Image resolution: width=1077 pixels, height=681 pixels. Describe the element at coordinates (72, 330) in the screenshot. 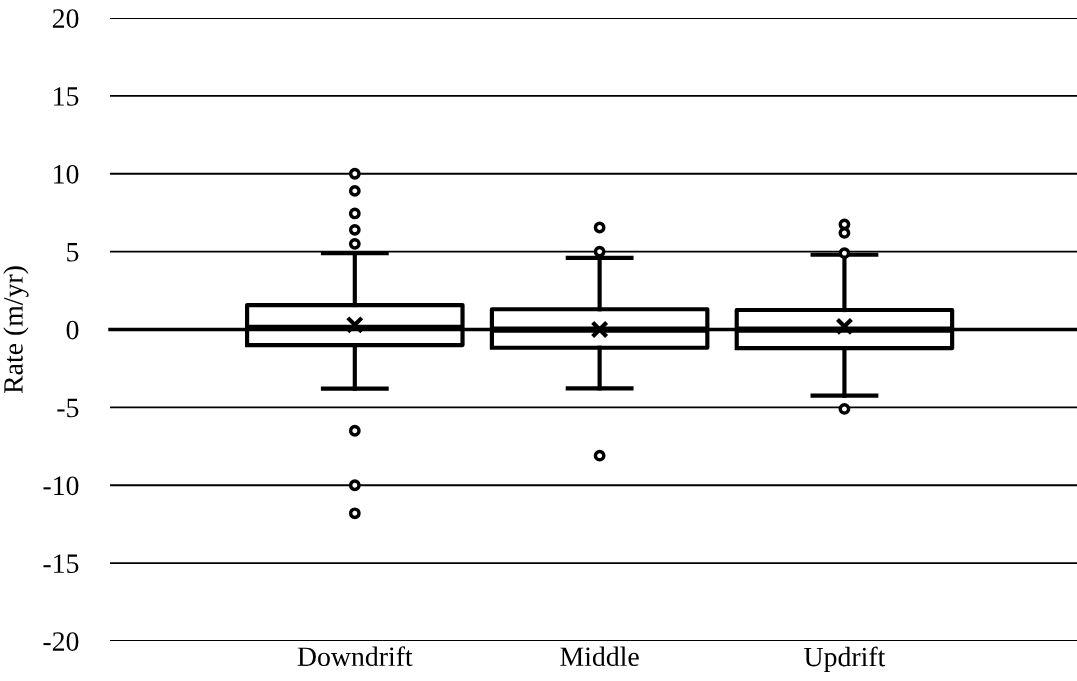

I see `y-tick-label: 0` at that location.